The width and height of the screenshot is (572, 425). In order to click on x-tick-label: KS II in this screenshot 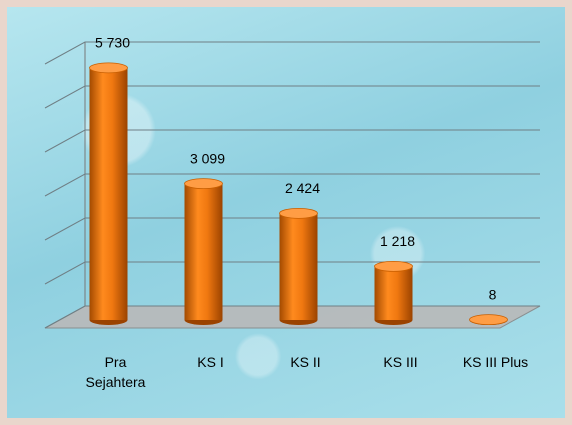, I will do `click(305, 362)`.